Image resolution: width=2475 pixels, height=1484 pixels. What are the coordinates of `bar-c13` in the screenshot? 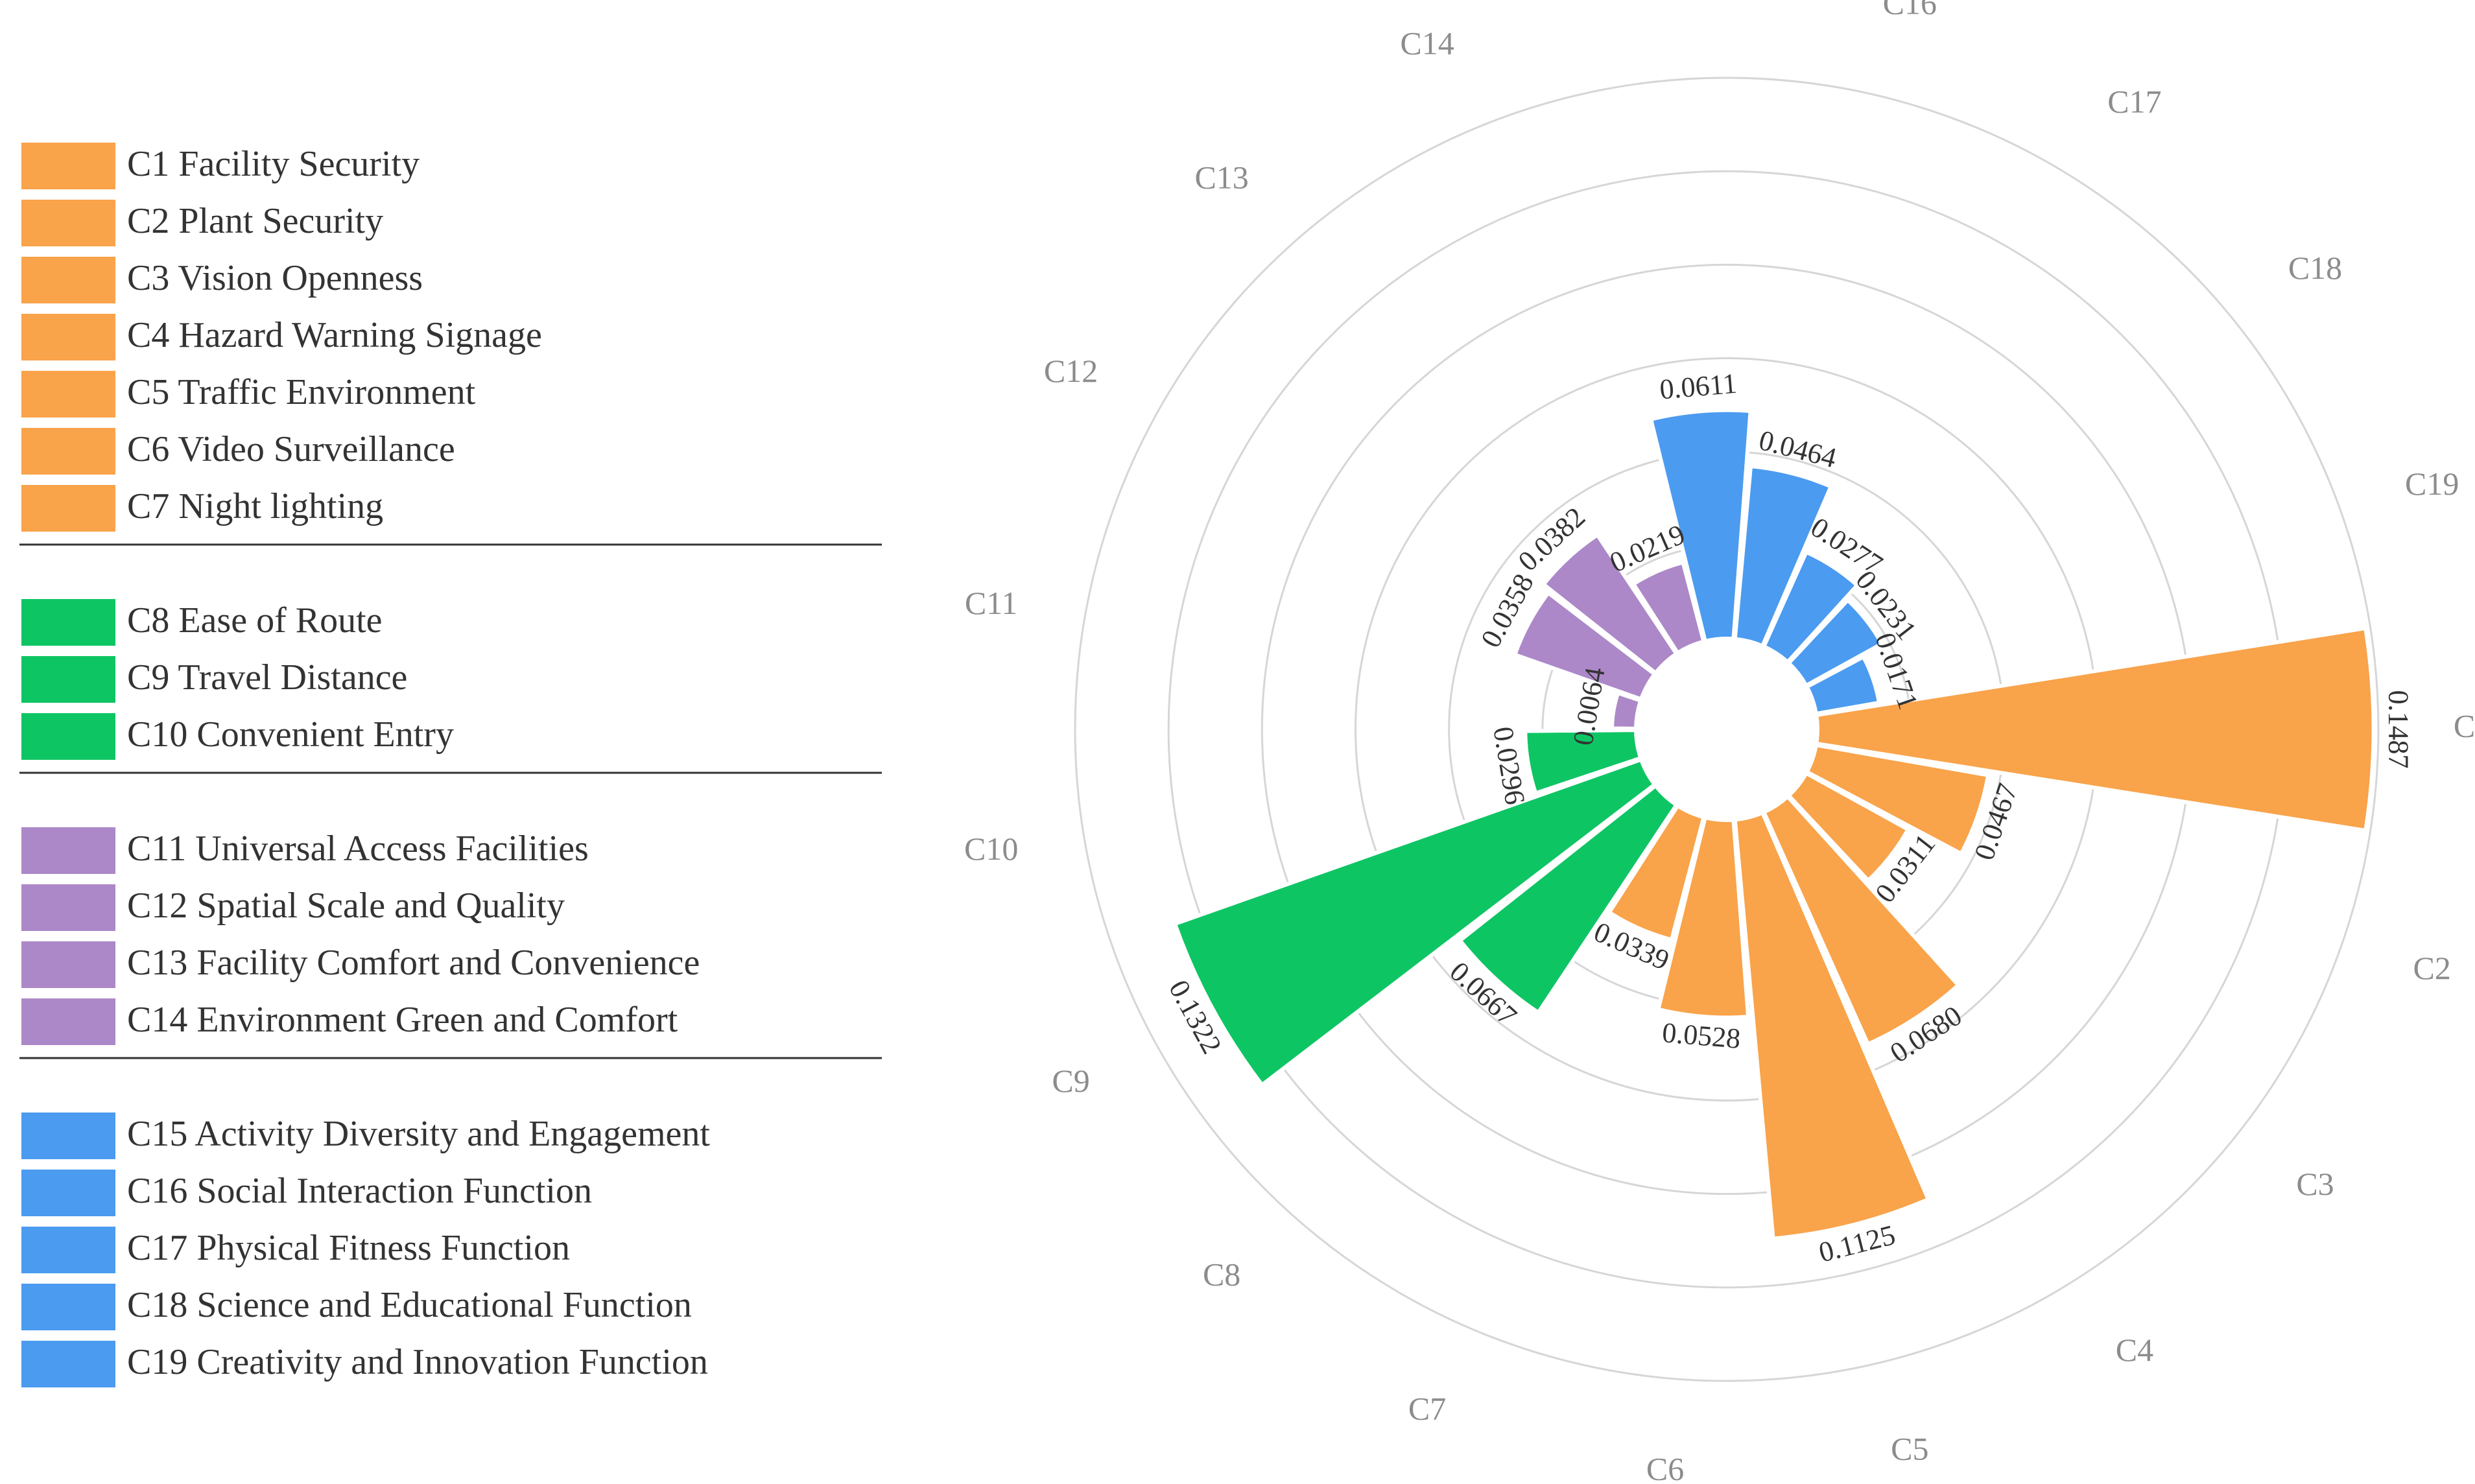 It's located at (1610, 604).